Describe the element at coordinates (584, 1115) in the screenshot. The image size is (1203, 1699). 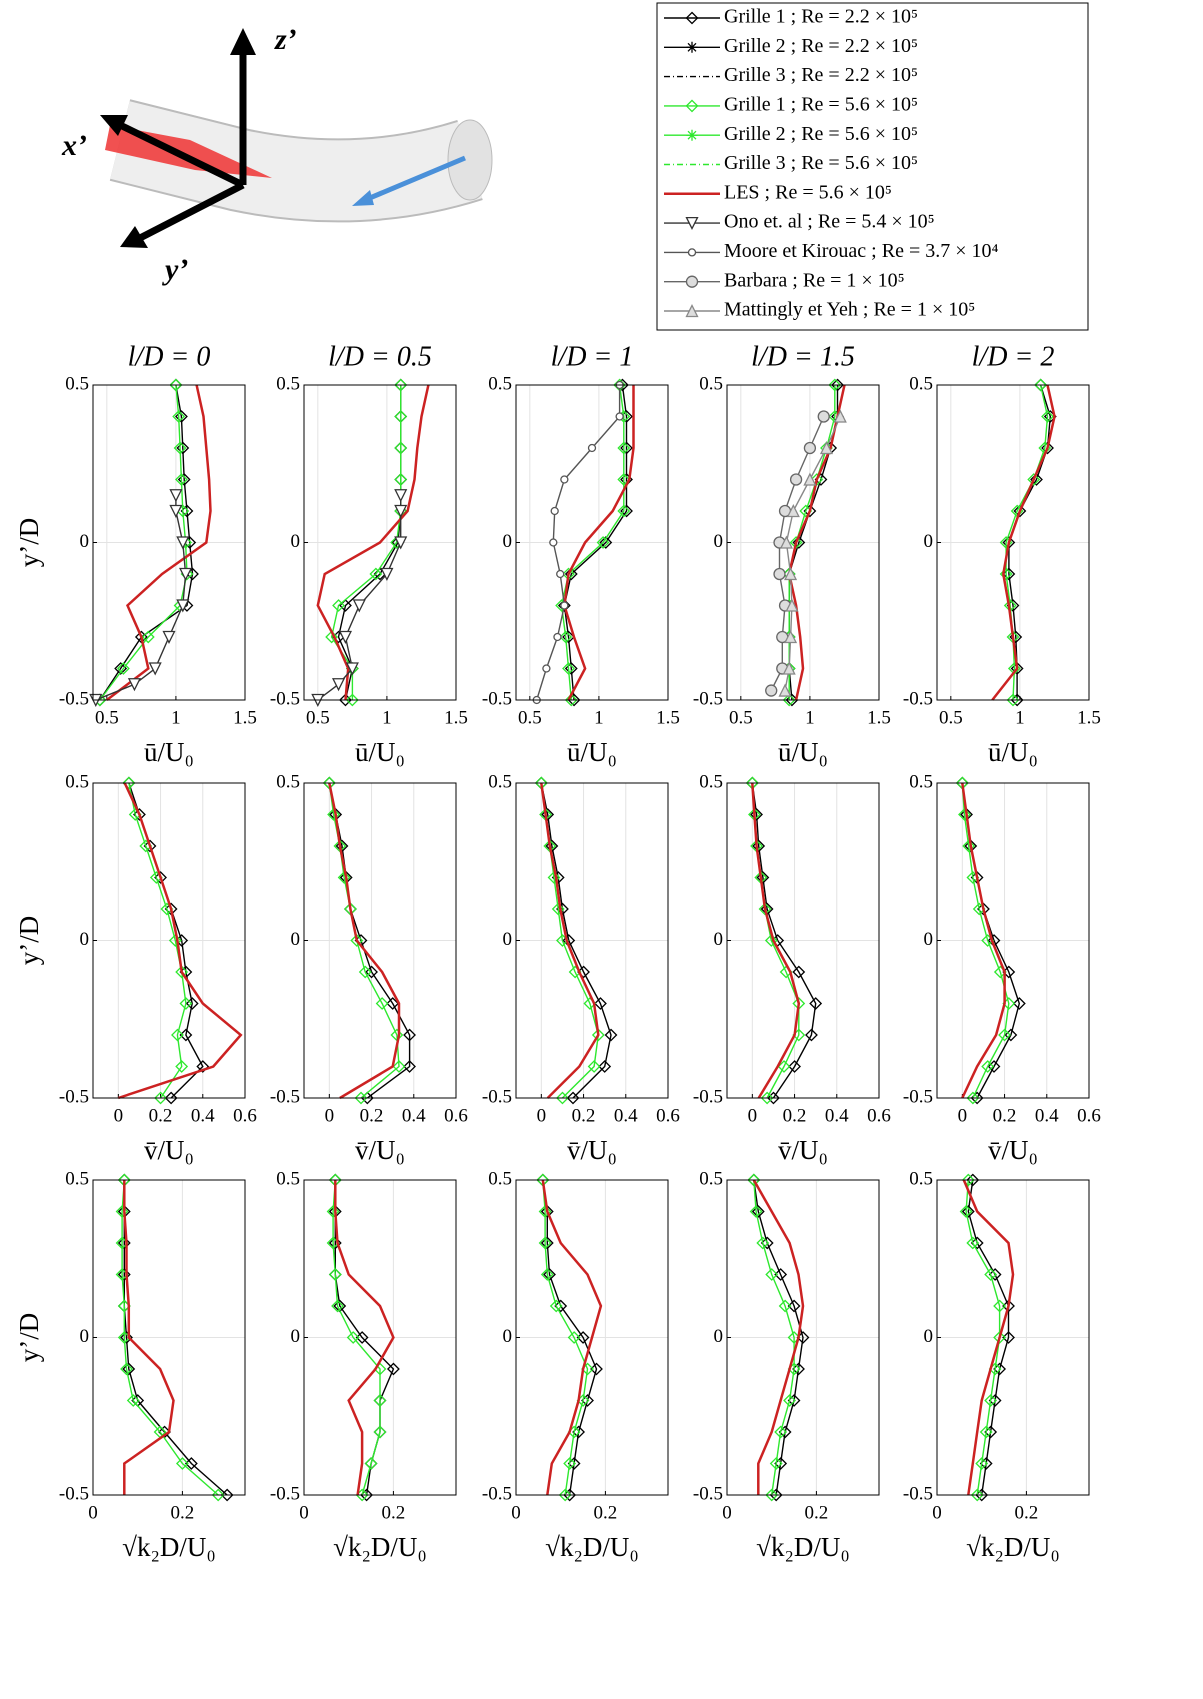
I see `x-tick-label: 0.2` at that location.